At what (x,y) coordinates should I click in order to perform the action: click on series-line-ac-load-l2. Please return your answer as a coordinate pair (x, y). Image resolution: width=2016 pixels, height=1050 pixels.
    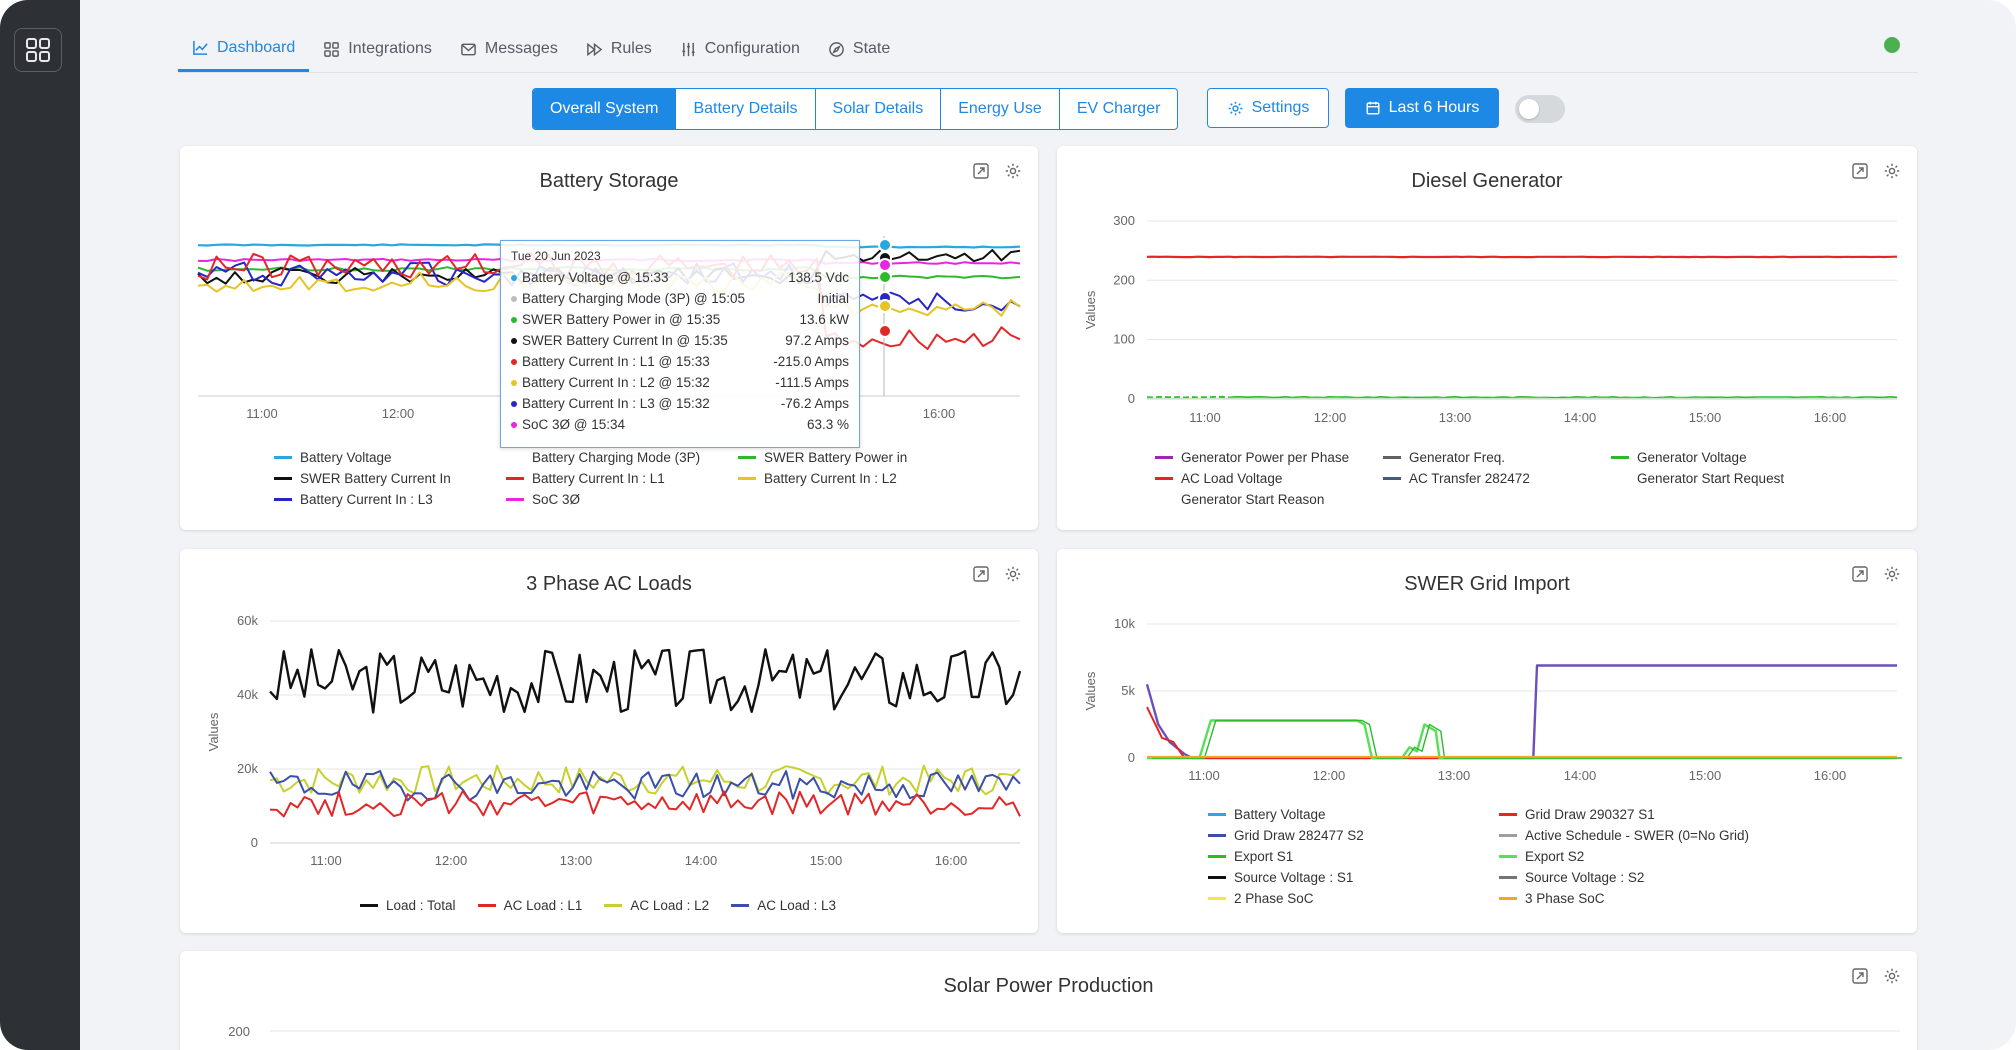
    Looking at the image, I should click on (645, 780).